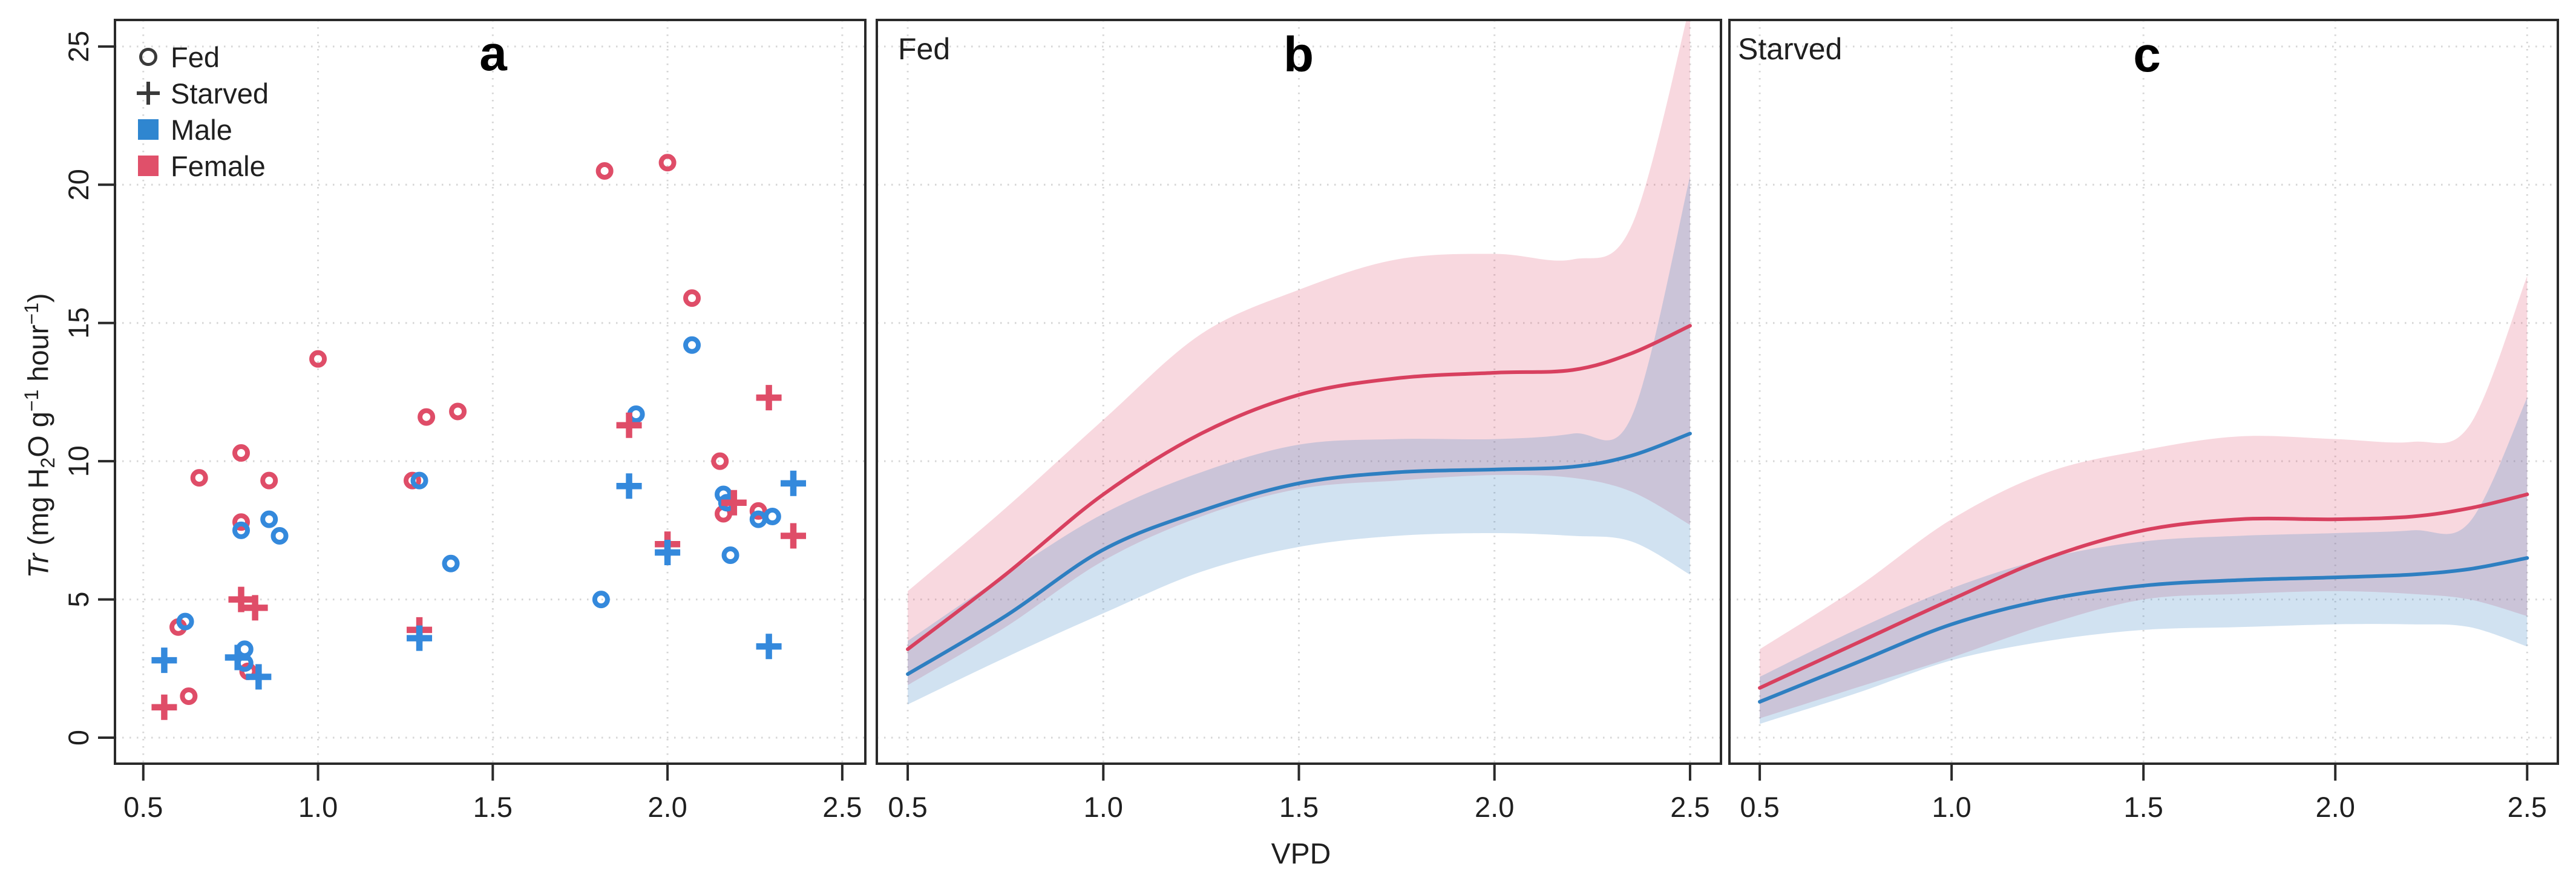  Describe the element at coordinates (148, 93) in the screenshot. I see `plus-icon` at that location.